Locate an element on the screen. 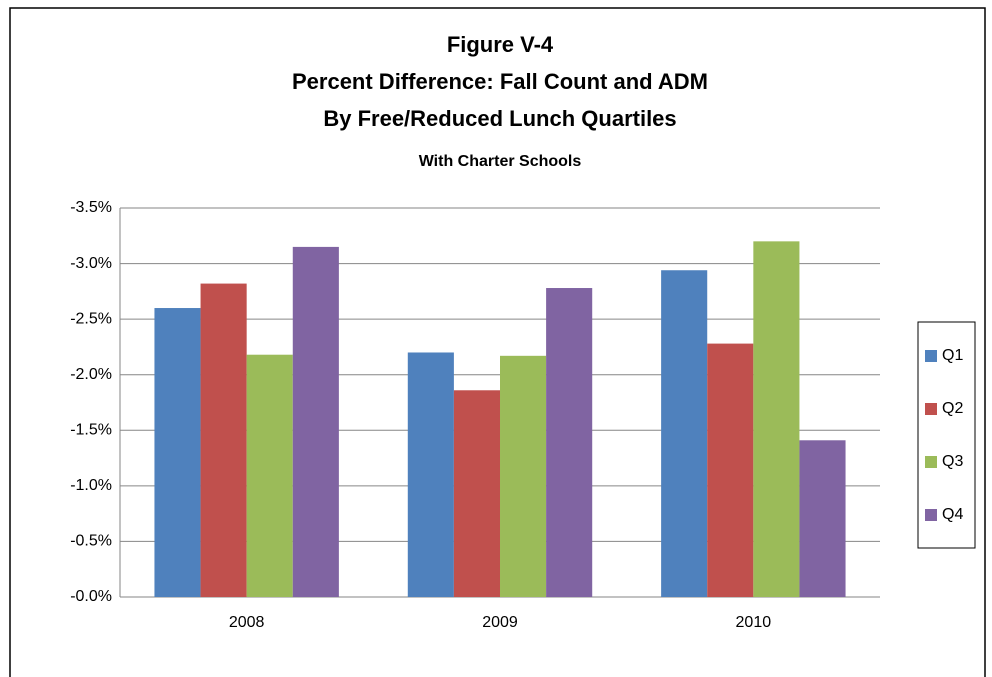 Image resolution: width=992 pixels, height=677 pixels. y-tick-label: -3.5% is located at coordinates (91, 207).